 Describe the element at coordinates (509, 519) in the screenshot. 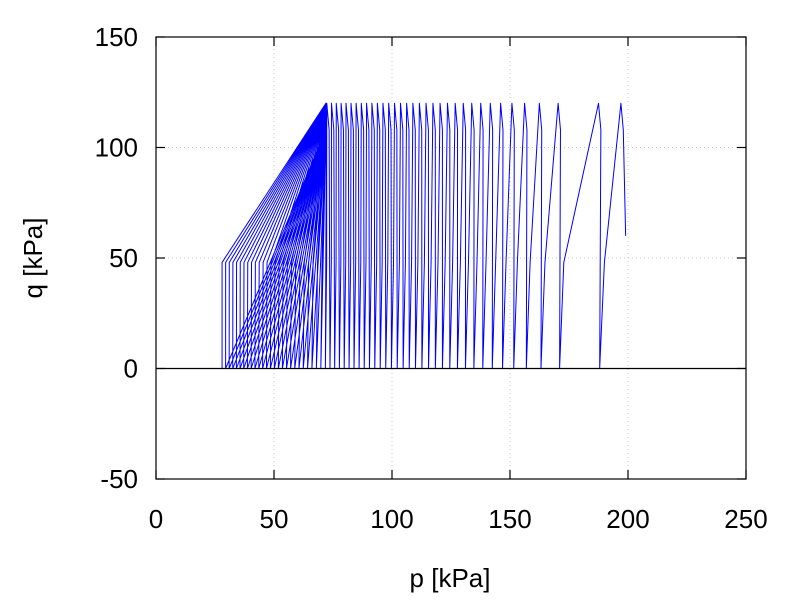

I see `x-tick-label-3: 150` at that location.